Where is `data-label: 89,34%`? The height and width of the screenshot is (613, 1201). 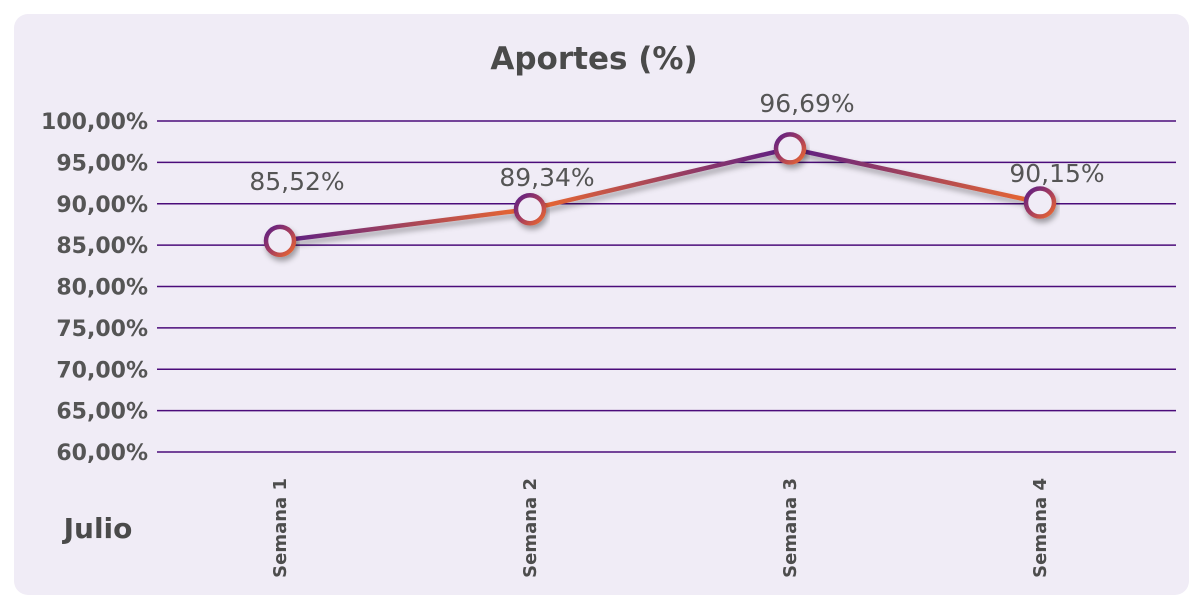
data-label: 89,34% is located at coordinates (546, 177).